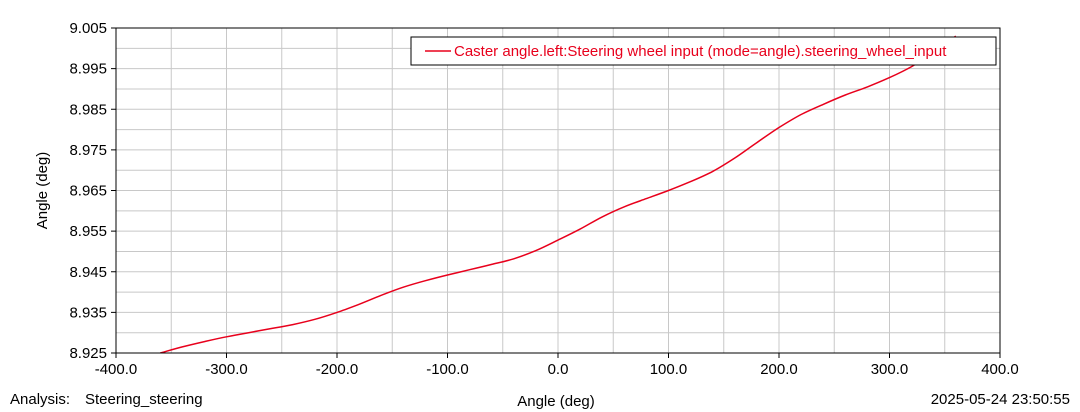  What do you see at coordinates (88, 69) in the screenshot?
I see `y-tick-label: 8.995` at bounding box center [88, 69].